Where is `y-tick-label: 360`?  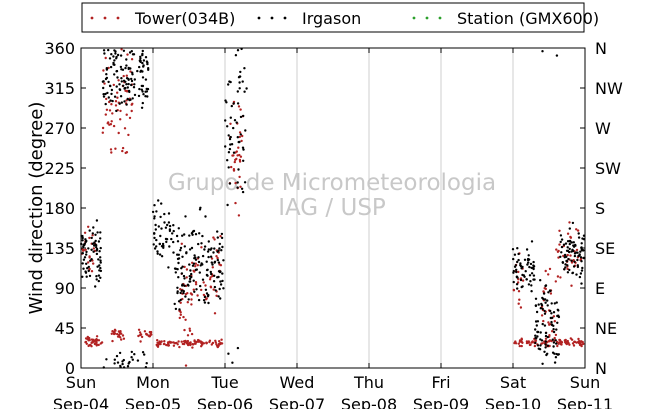 y-tick-label: 360 is located at coordinates (59, 48).